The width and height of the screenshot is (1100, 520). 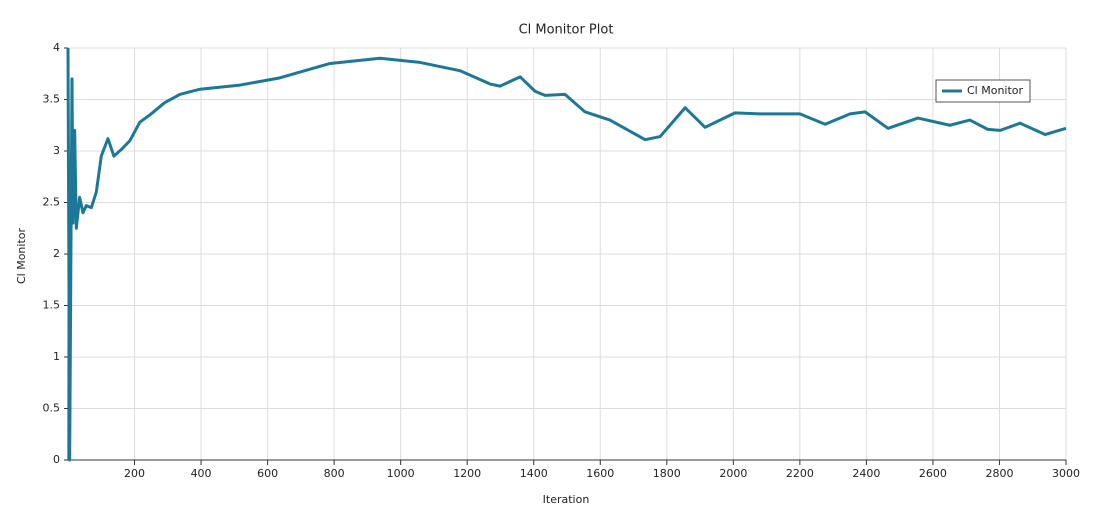 What do you see at coordinates (467, 473) in the screenshot?
I see `x-tick-label: 1200` at bounding box center [467, 473].